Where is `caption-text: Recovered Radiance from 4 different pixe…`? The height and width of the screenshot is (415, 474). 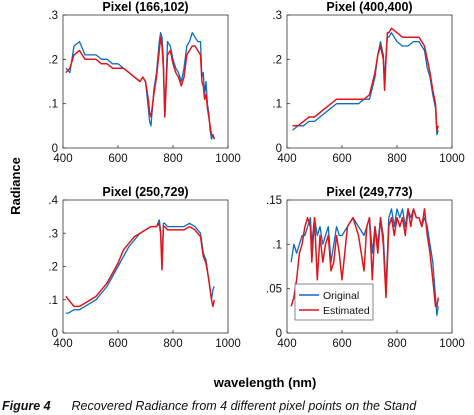 caption-text: Recovered Radiance from 4 different pixe… is located at coordinates (244, 406).